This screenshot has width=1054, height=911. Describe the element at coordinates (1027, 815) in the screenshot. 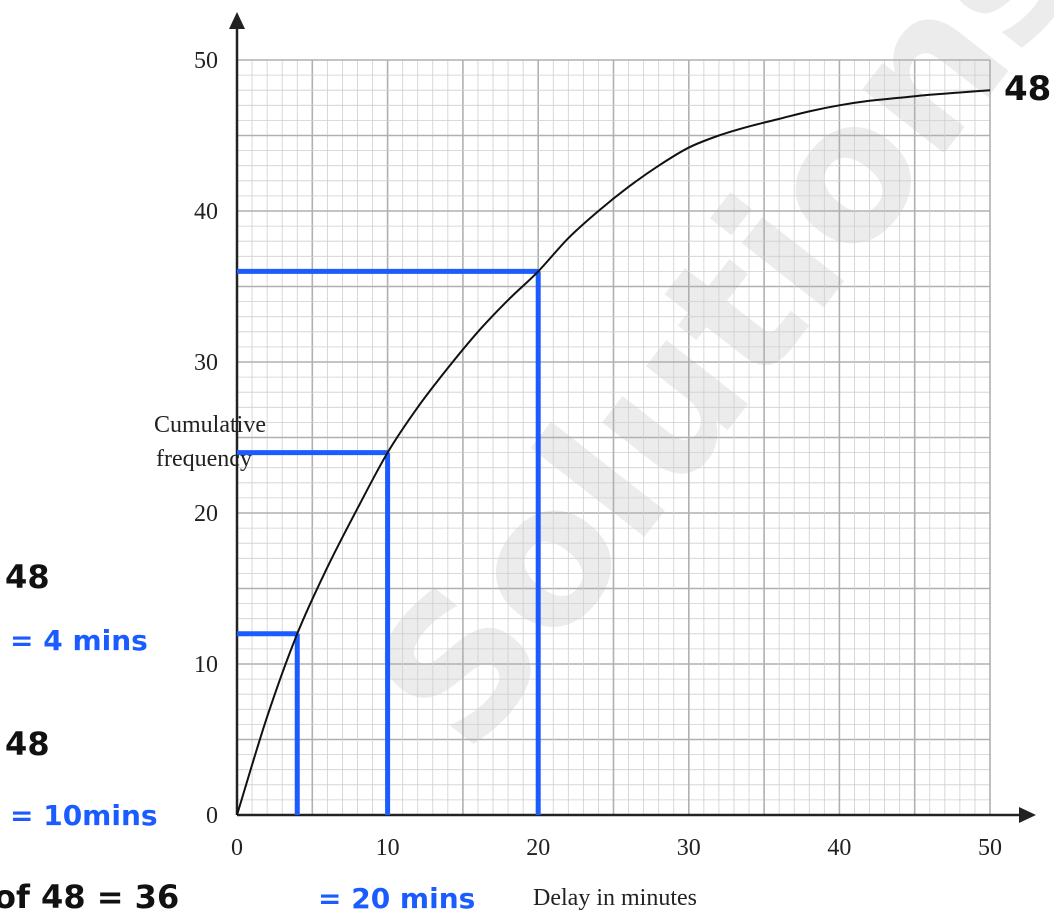

I see `x-axis-arrow` at that location.